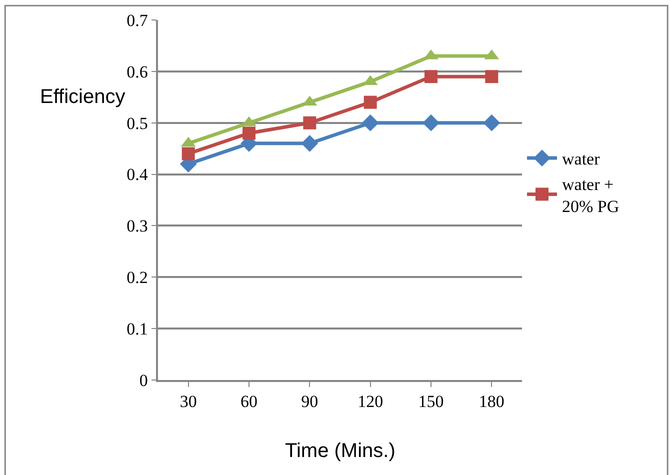 Image resolution: width=670 pixels, height=475 pixels. I want to click on legend-label: water + 20% PG, so click(591, 195).